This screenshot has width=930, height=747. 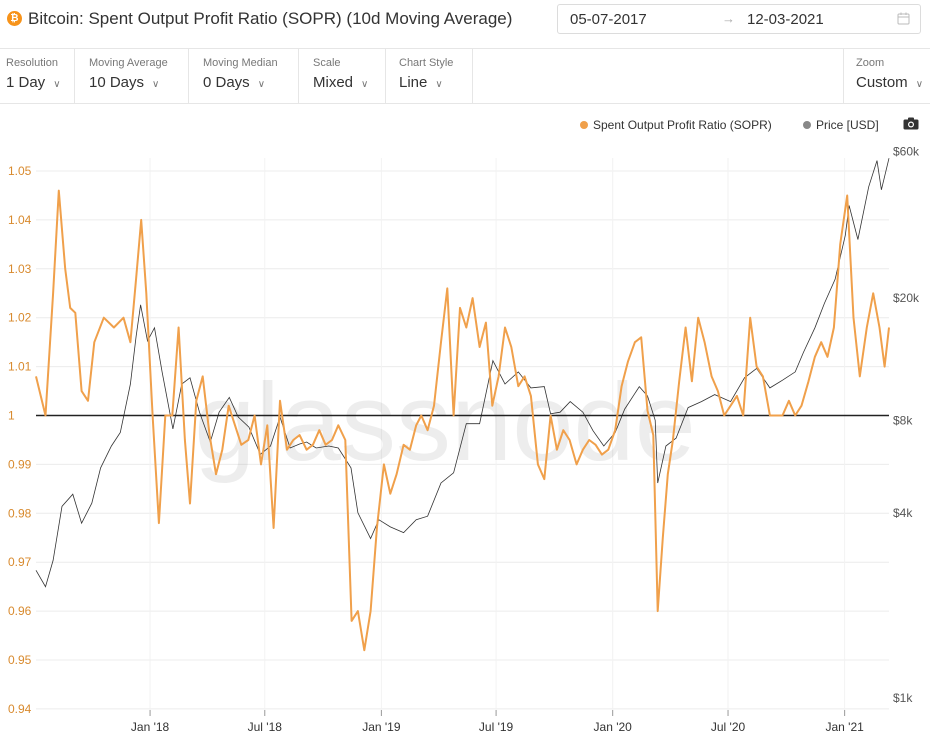 I want to click on chart-style-label: Chart Style, so click(x=426, y=63).